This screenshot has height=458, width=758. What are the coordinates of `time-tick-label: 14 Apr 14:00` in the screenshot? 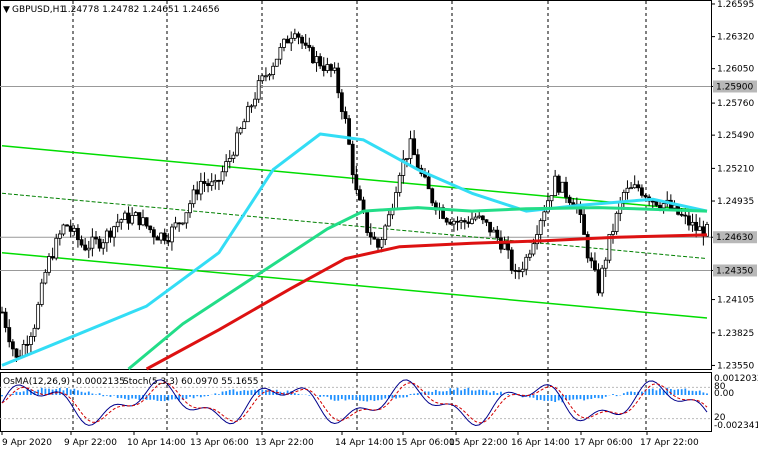 It's located at (364, 443).